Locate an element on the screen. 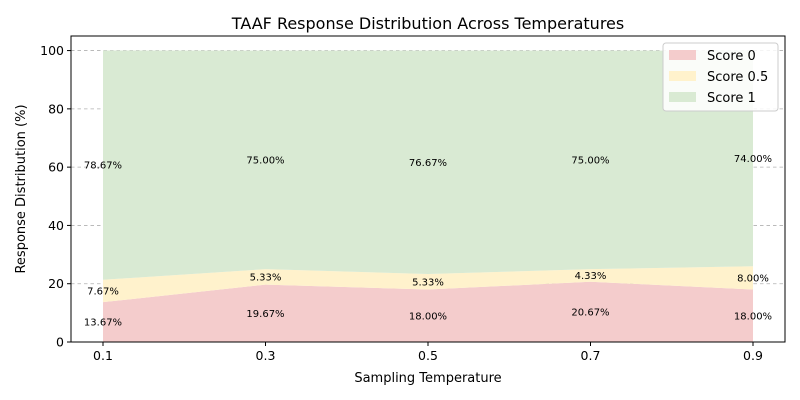 This screenshot has width=800, height=400. data-label-score-0-5-0: 7.67% is located at coordinates (103, 291).